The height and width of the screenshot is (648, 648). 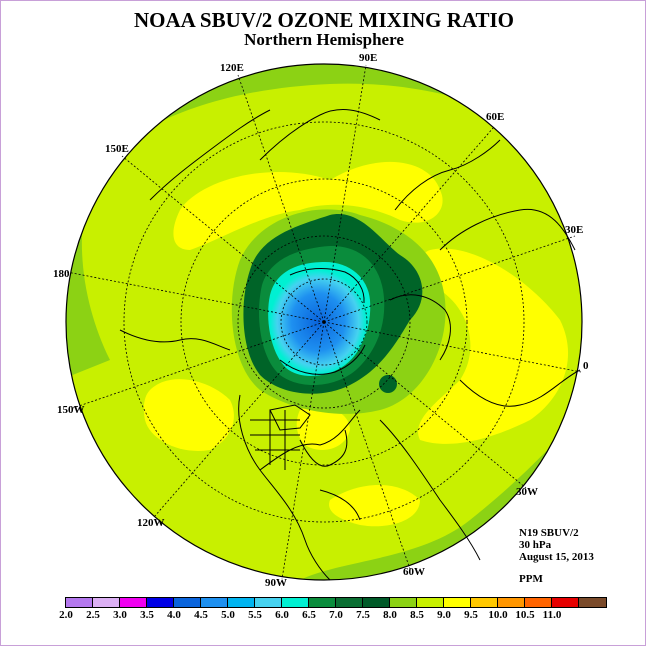 I want to click on date-label: August 15, 2013, so click(x=556, y=557).